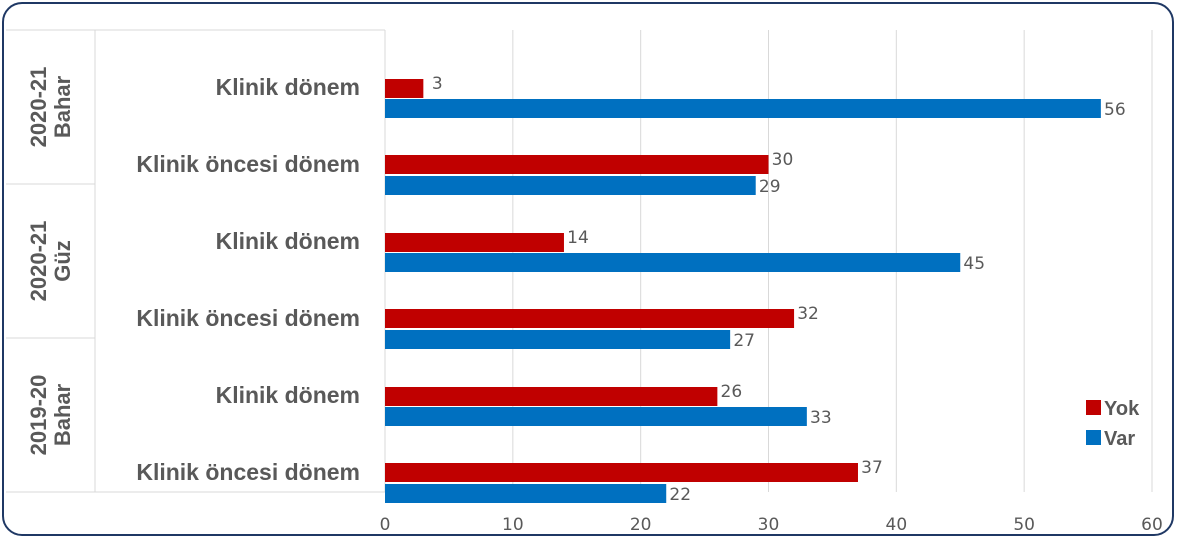  What do you see at coordinates (808, 314) in the screenshot?
I see `data-label-yok: 32` at bounding box center [808, 314].